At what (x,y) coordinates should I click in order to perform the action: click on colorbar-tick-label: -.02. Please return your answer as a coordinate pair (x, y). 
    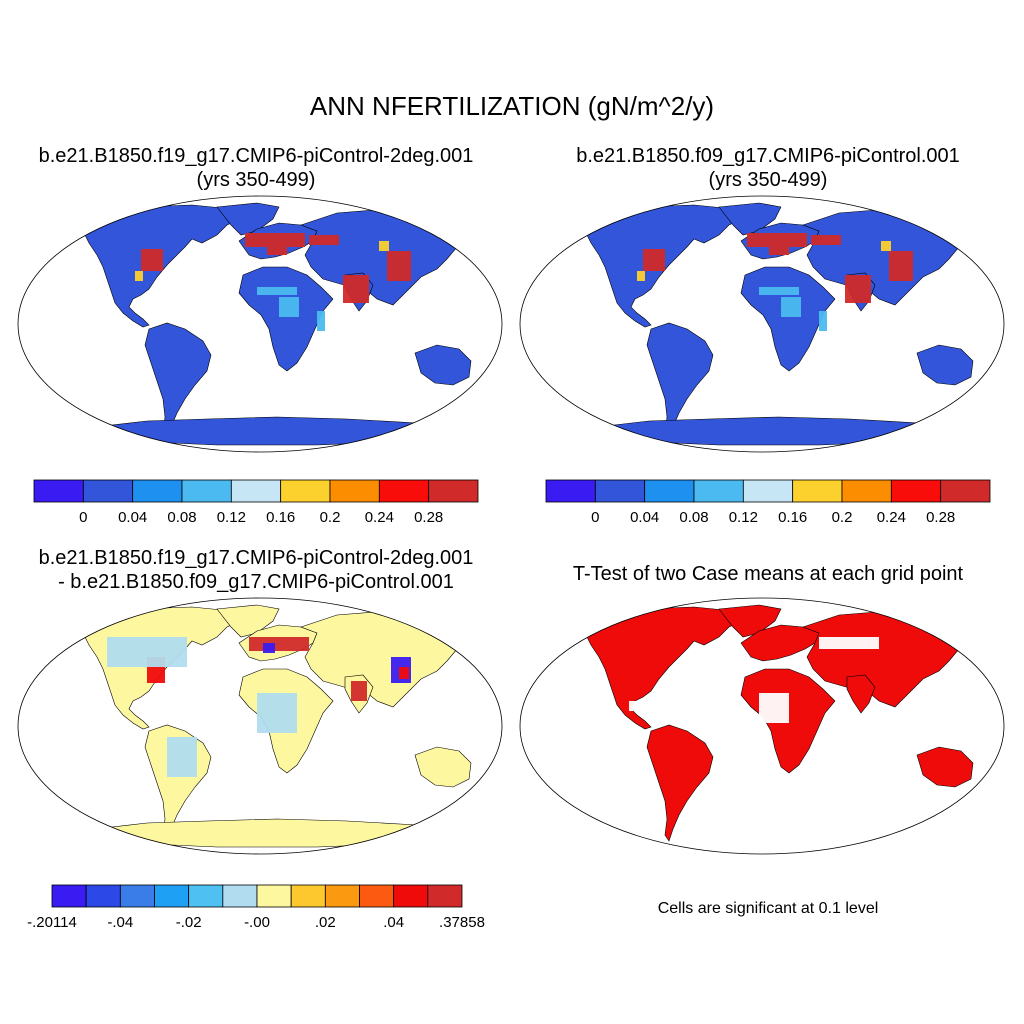
    Looking at the image, I should click on (189, 922).